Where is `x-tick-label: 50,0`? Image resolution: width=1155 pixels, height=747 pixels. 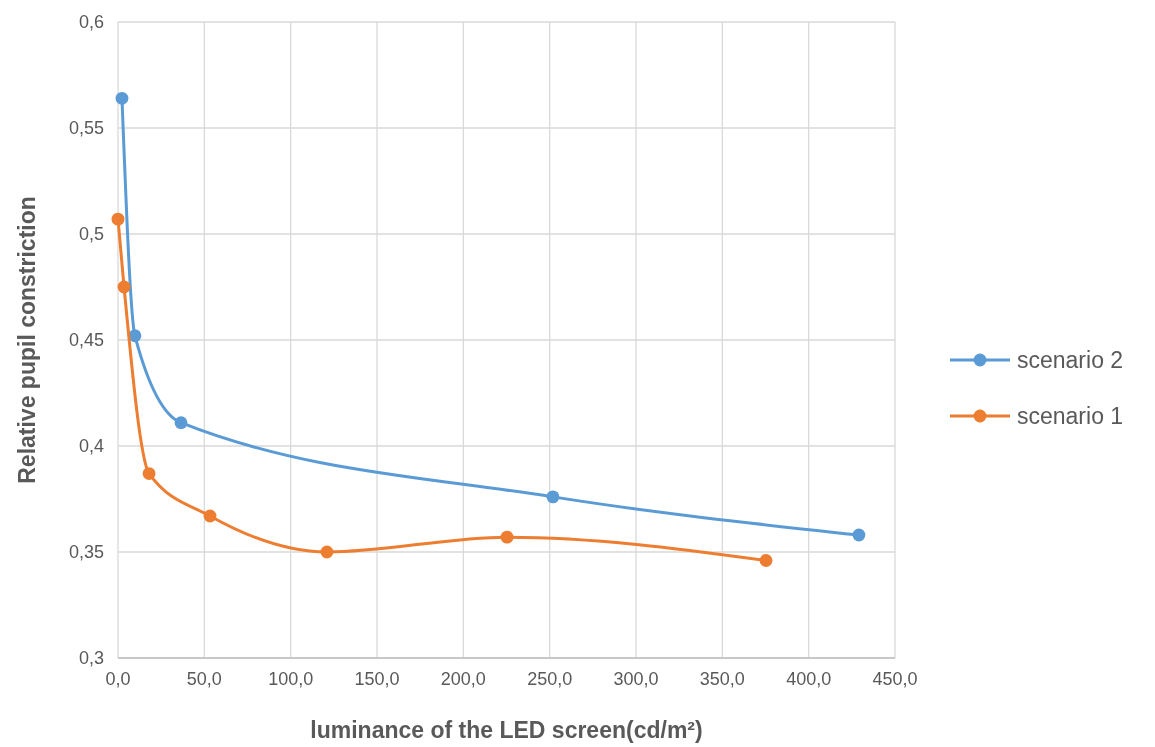
x-tick-label: 50,0 is located at coordinates (204, 679).